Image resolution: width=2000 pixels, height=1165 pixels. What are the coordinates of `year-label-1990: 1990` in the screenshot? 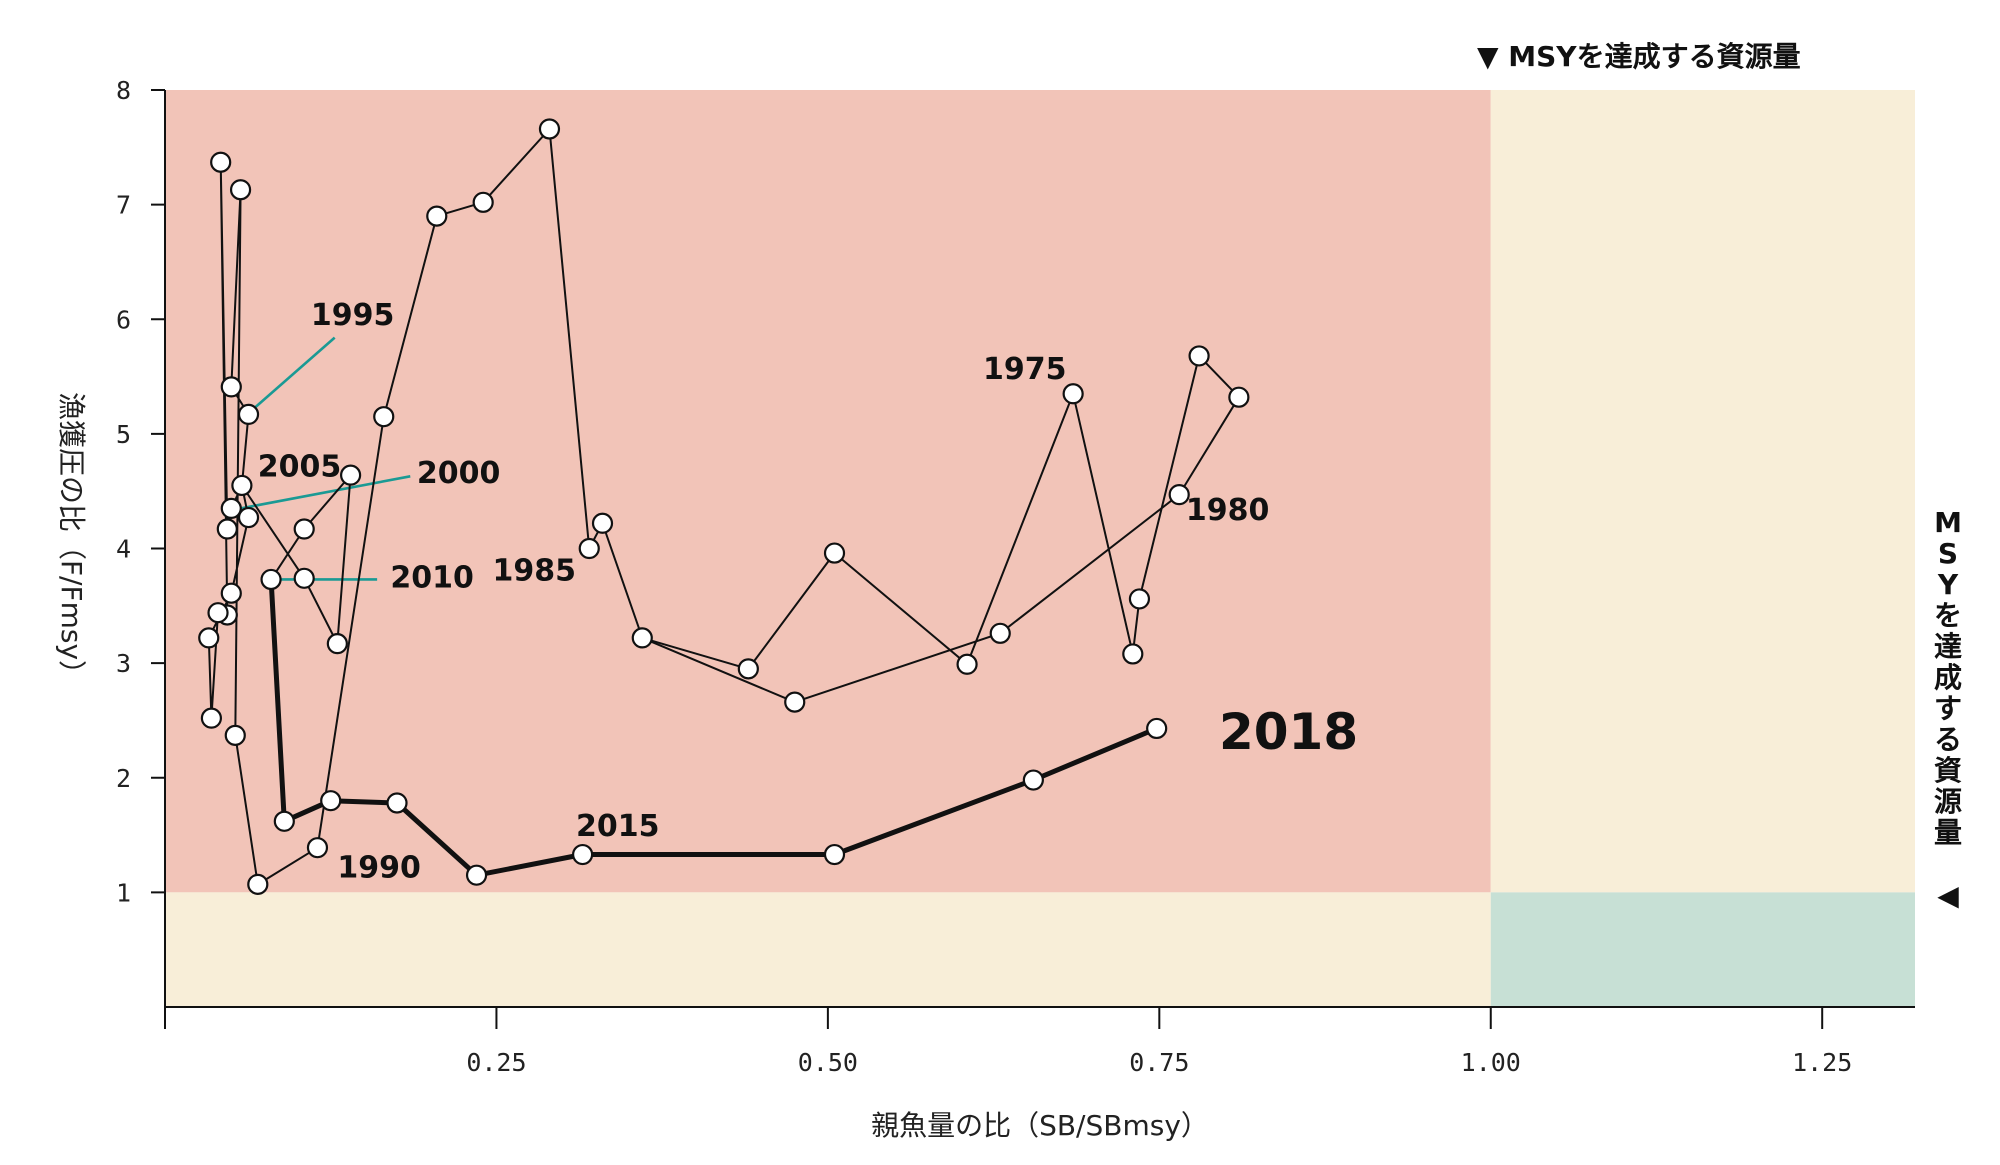 It's located at (379, 867).